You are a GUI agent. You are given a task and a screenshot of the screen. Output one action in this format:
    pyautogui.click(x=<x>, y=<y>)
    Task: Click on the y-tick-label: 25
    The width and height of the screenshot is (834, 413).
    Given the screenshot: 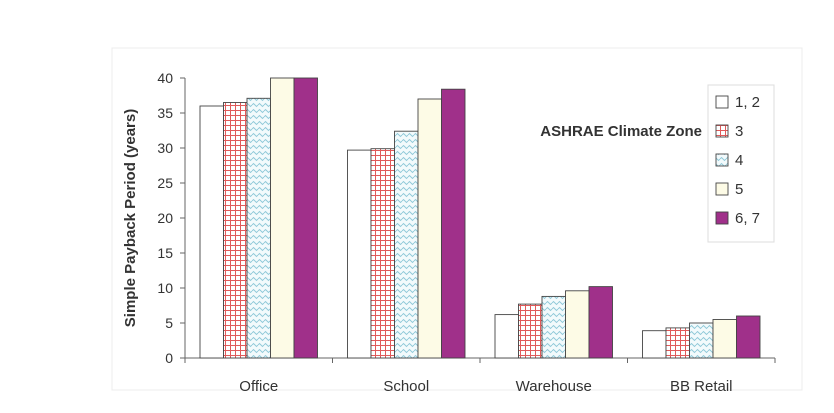 What is the action you would take?
    pyautogui.click(x=165, y=183)
    